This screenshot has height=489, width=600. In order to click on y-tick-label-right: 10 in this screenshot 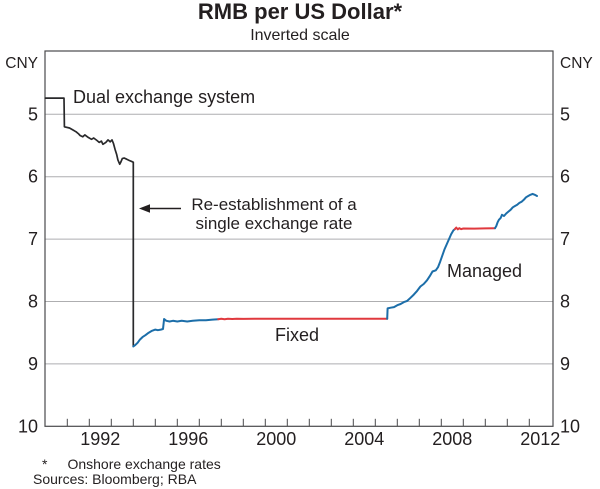, I will do `click(570, 426)`.